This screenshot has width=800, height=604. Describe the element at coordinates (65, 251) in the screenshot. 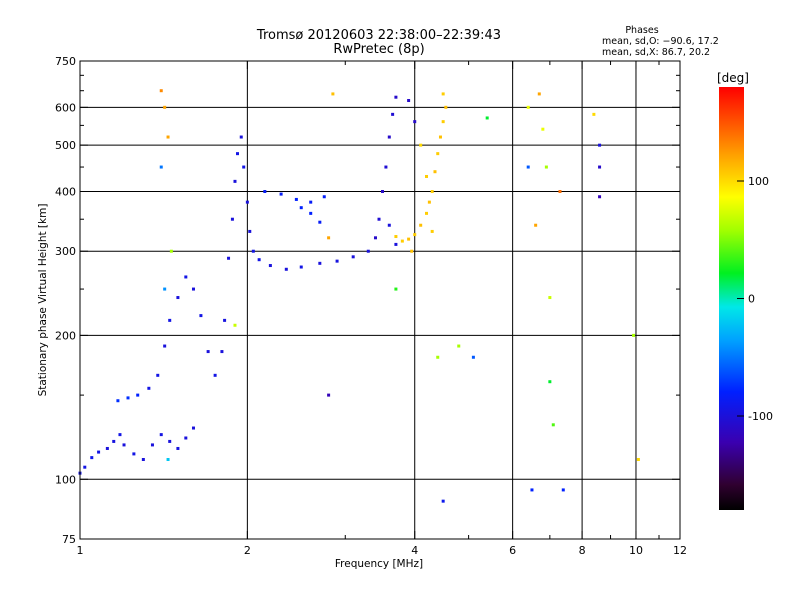

I see `y-tick-label: 300` at that location.